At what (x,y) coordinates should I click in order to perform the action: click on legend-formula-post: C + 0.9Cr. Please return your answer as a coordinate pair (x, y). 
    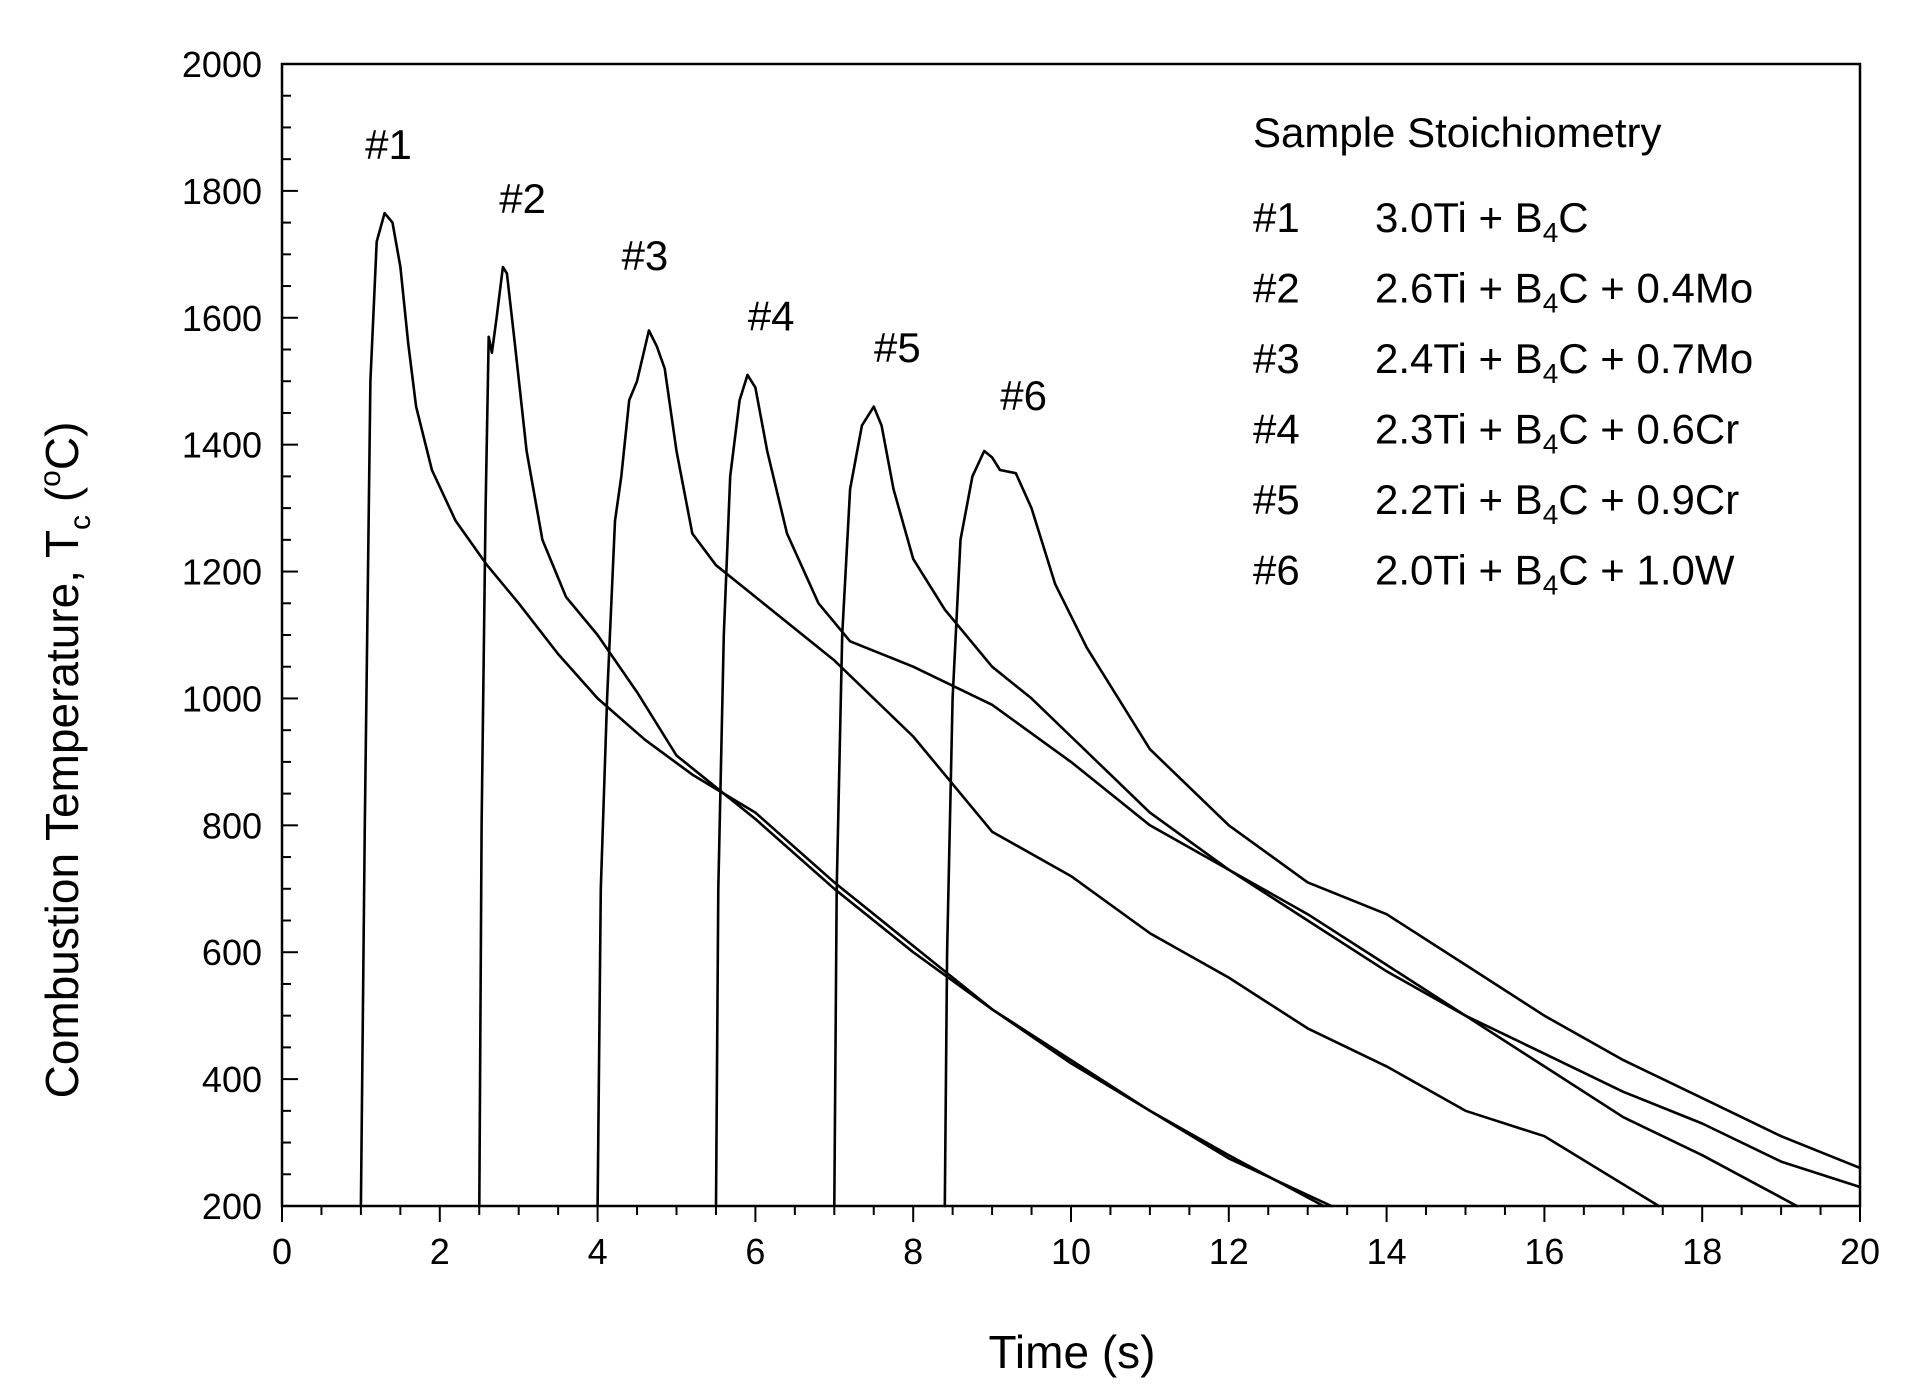
    Looking at the image, I should click on (1648, 499).